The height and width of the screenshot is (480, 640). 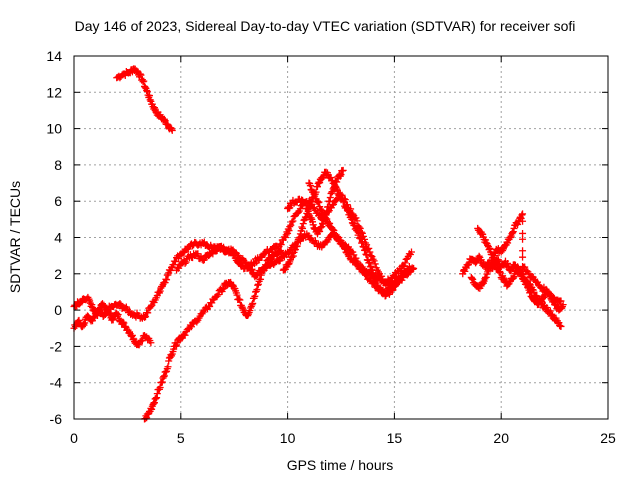 What do you see at coordinates (54, 56) in the screenshot?
I see `y-tick-label: 14` at bounding box center [54, 56].